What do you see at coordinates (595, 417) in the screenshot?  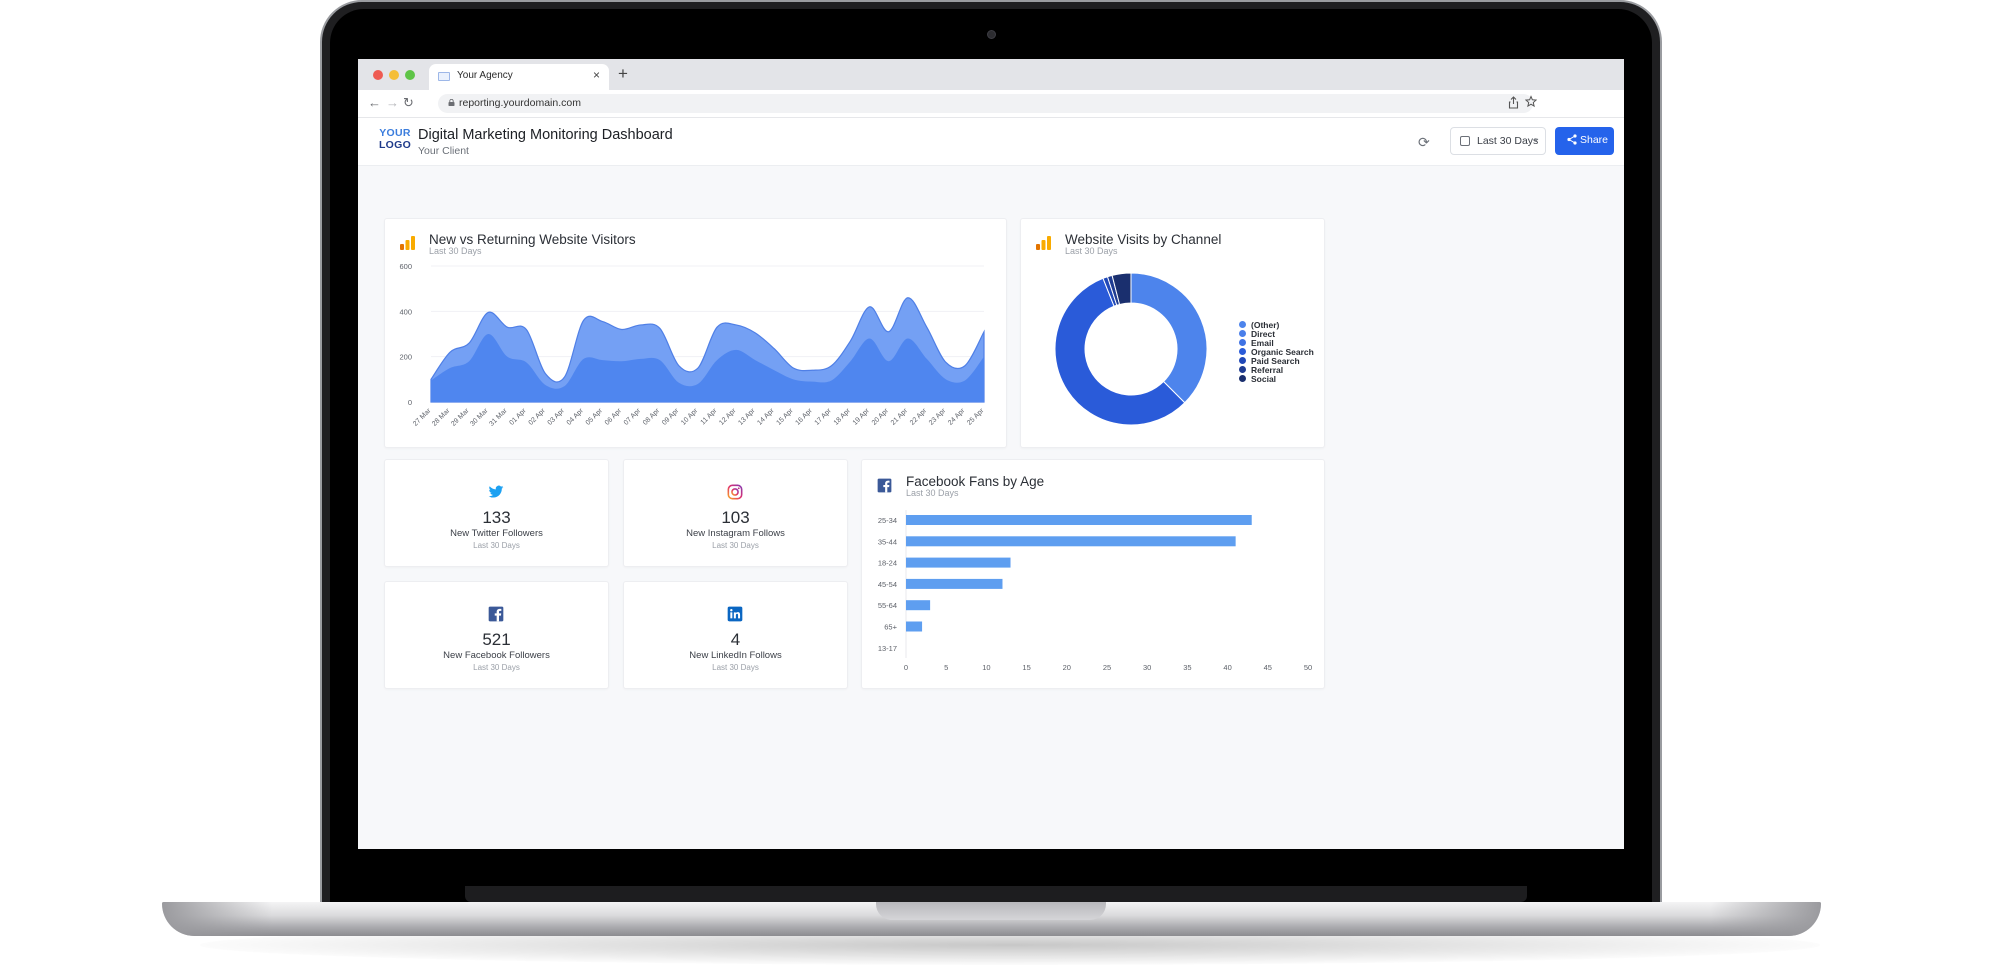 I see `x-tick-label: 05 Apr` at bounding box center [595, 417].